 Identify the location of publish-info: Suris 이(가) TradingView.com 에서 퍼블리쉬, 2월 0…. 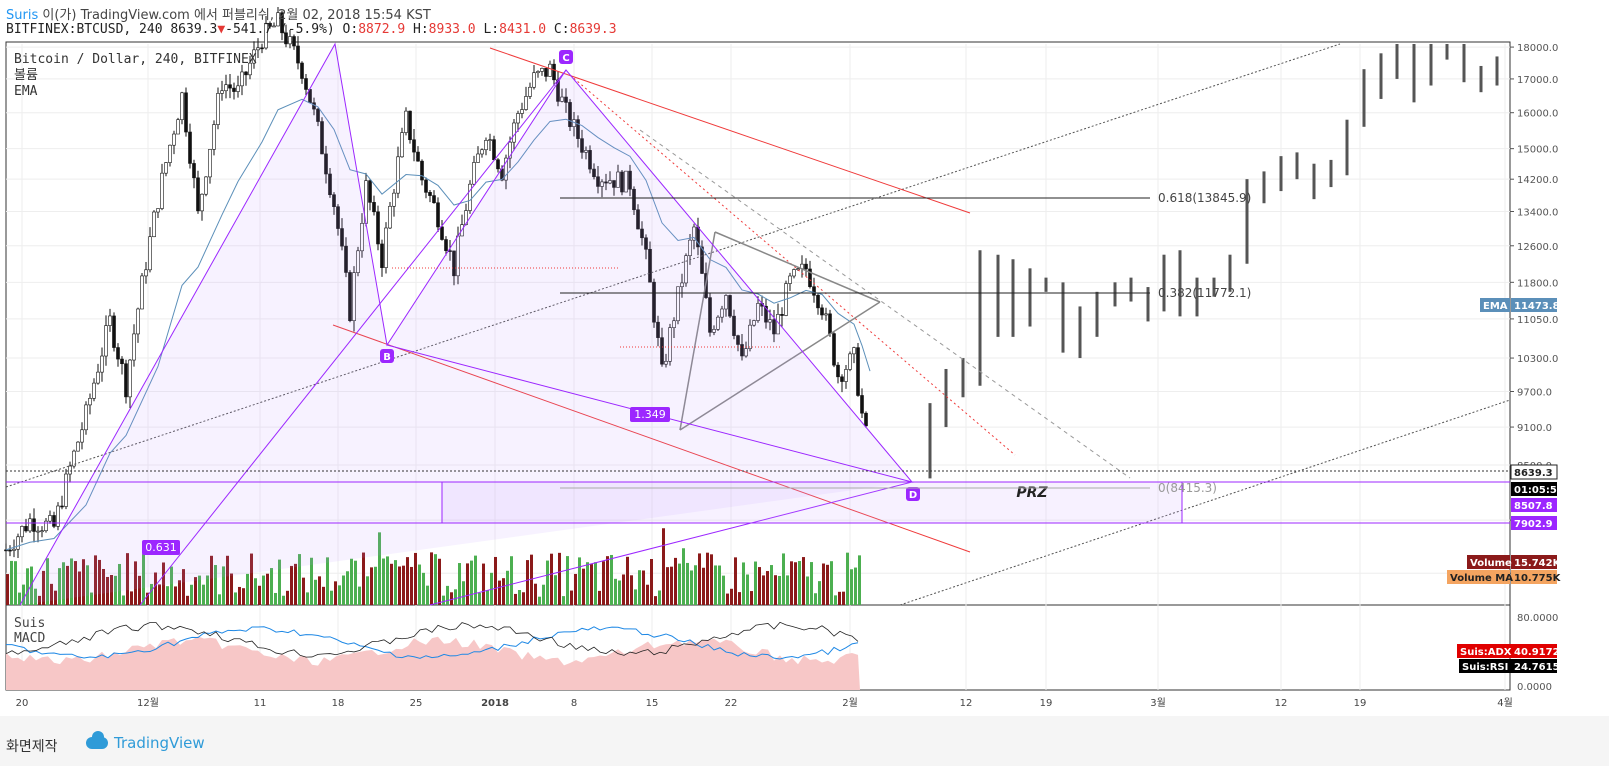
(218, 13).